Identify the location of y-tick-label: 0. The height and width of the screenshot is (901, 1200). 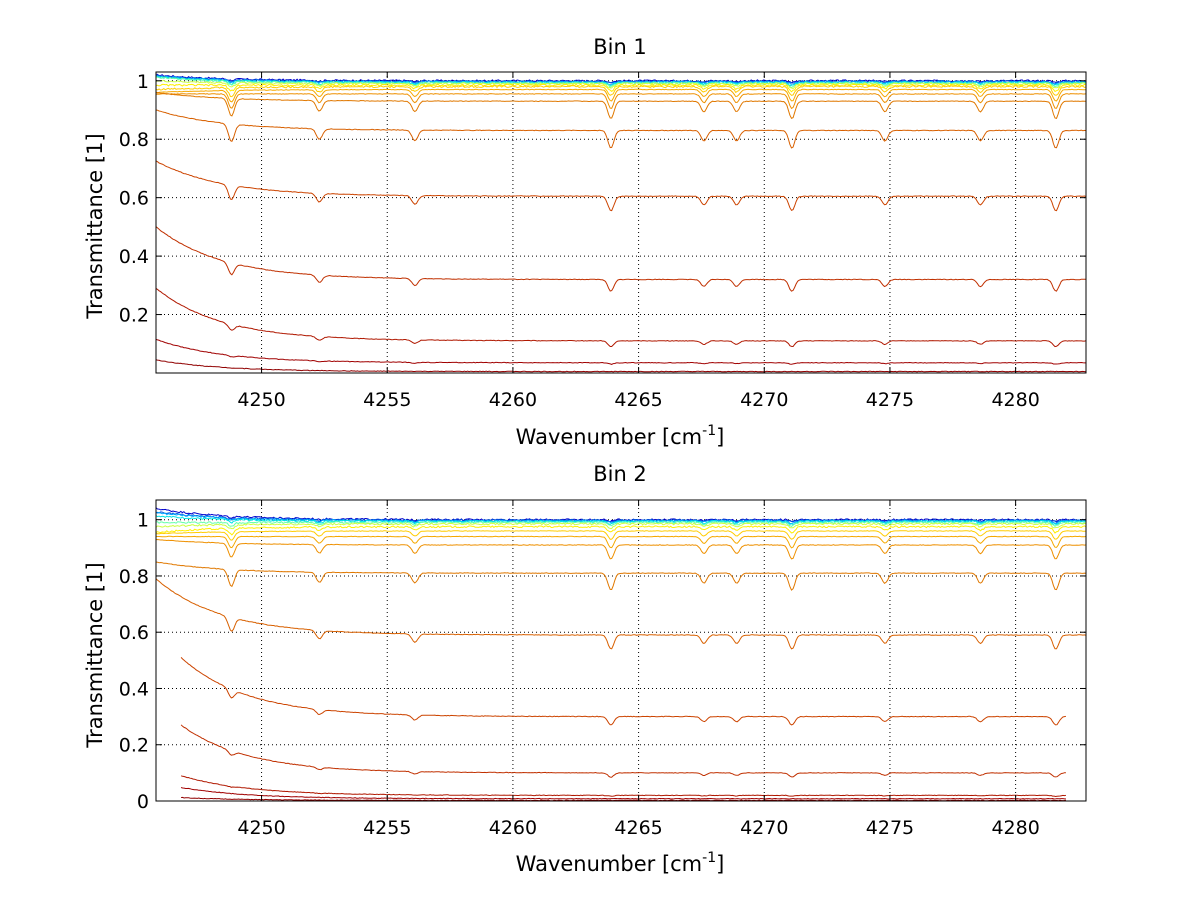
(143, 802).